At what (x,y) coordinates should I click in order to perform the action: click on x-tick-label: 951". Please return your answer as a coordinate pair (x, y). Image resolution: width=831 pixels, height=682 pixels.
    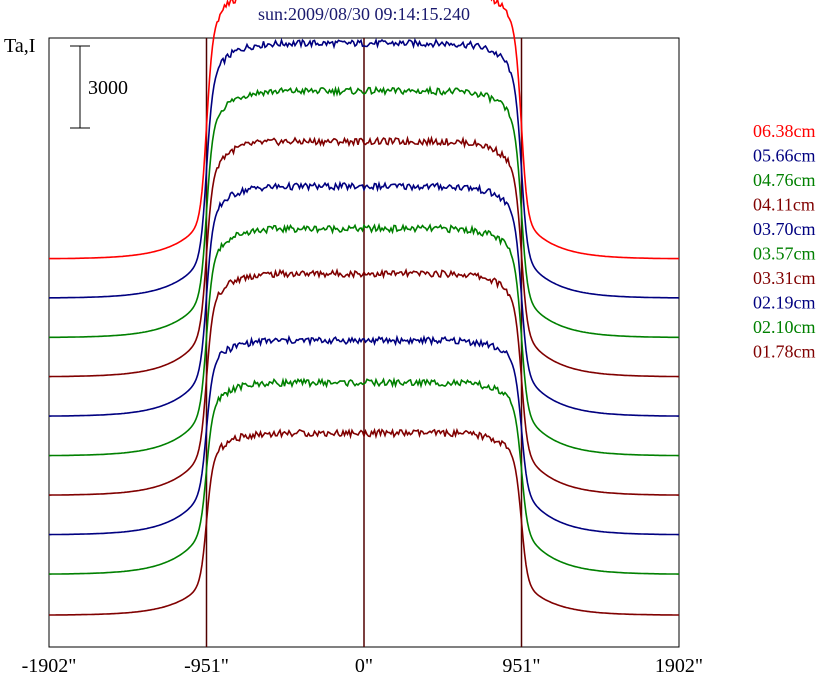
    Looking at the image, I should click on (521, 666).